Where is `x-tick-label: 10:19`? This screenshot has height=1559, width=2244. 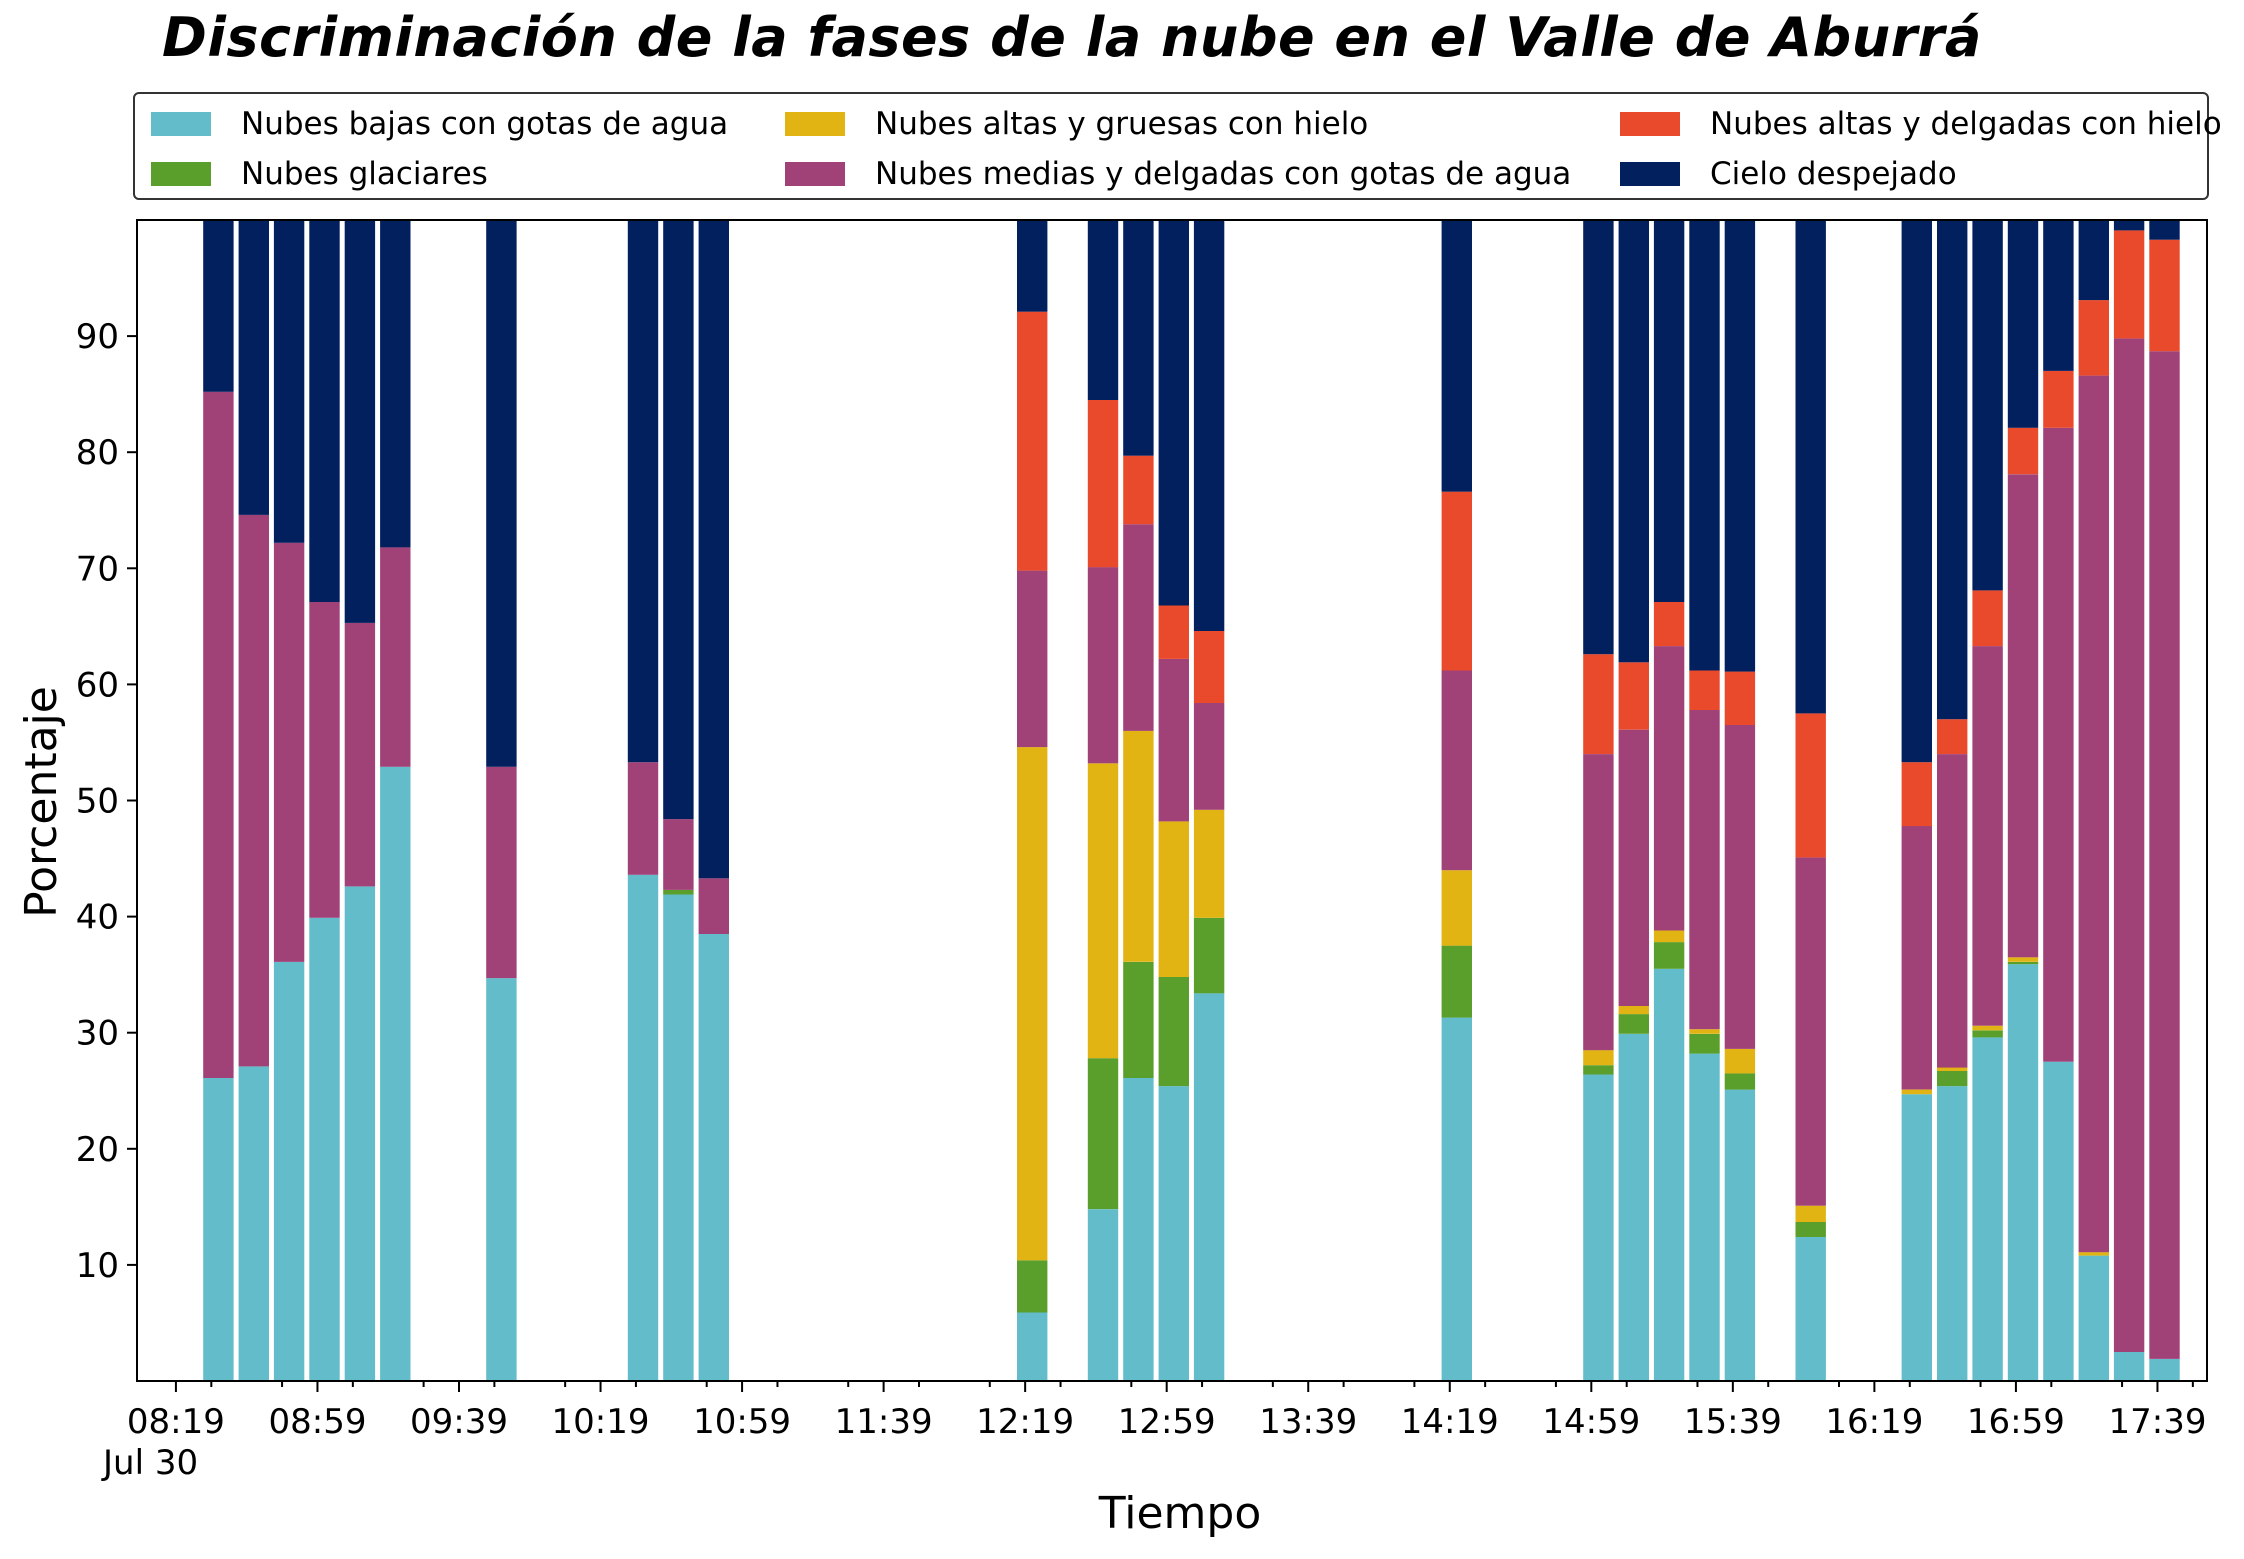
x-tick-label: 10:19 is located at coordinates (601, 1422).